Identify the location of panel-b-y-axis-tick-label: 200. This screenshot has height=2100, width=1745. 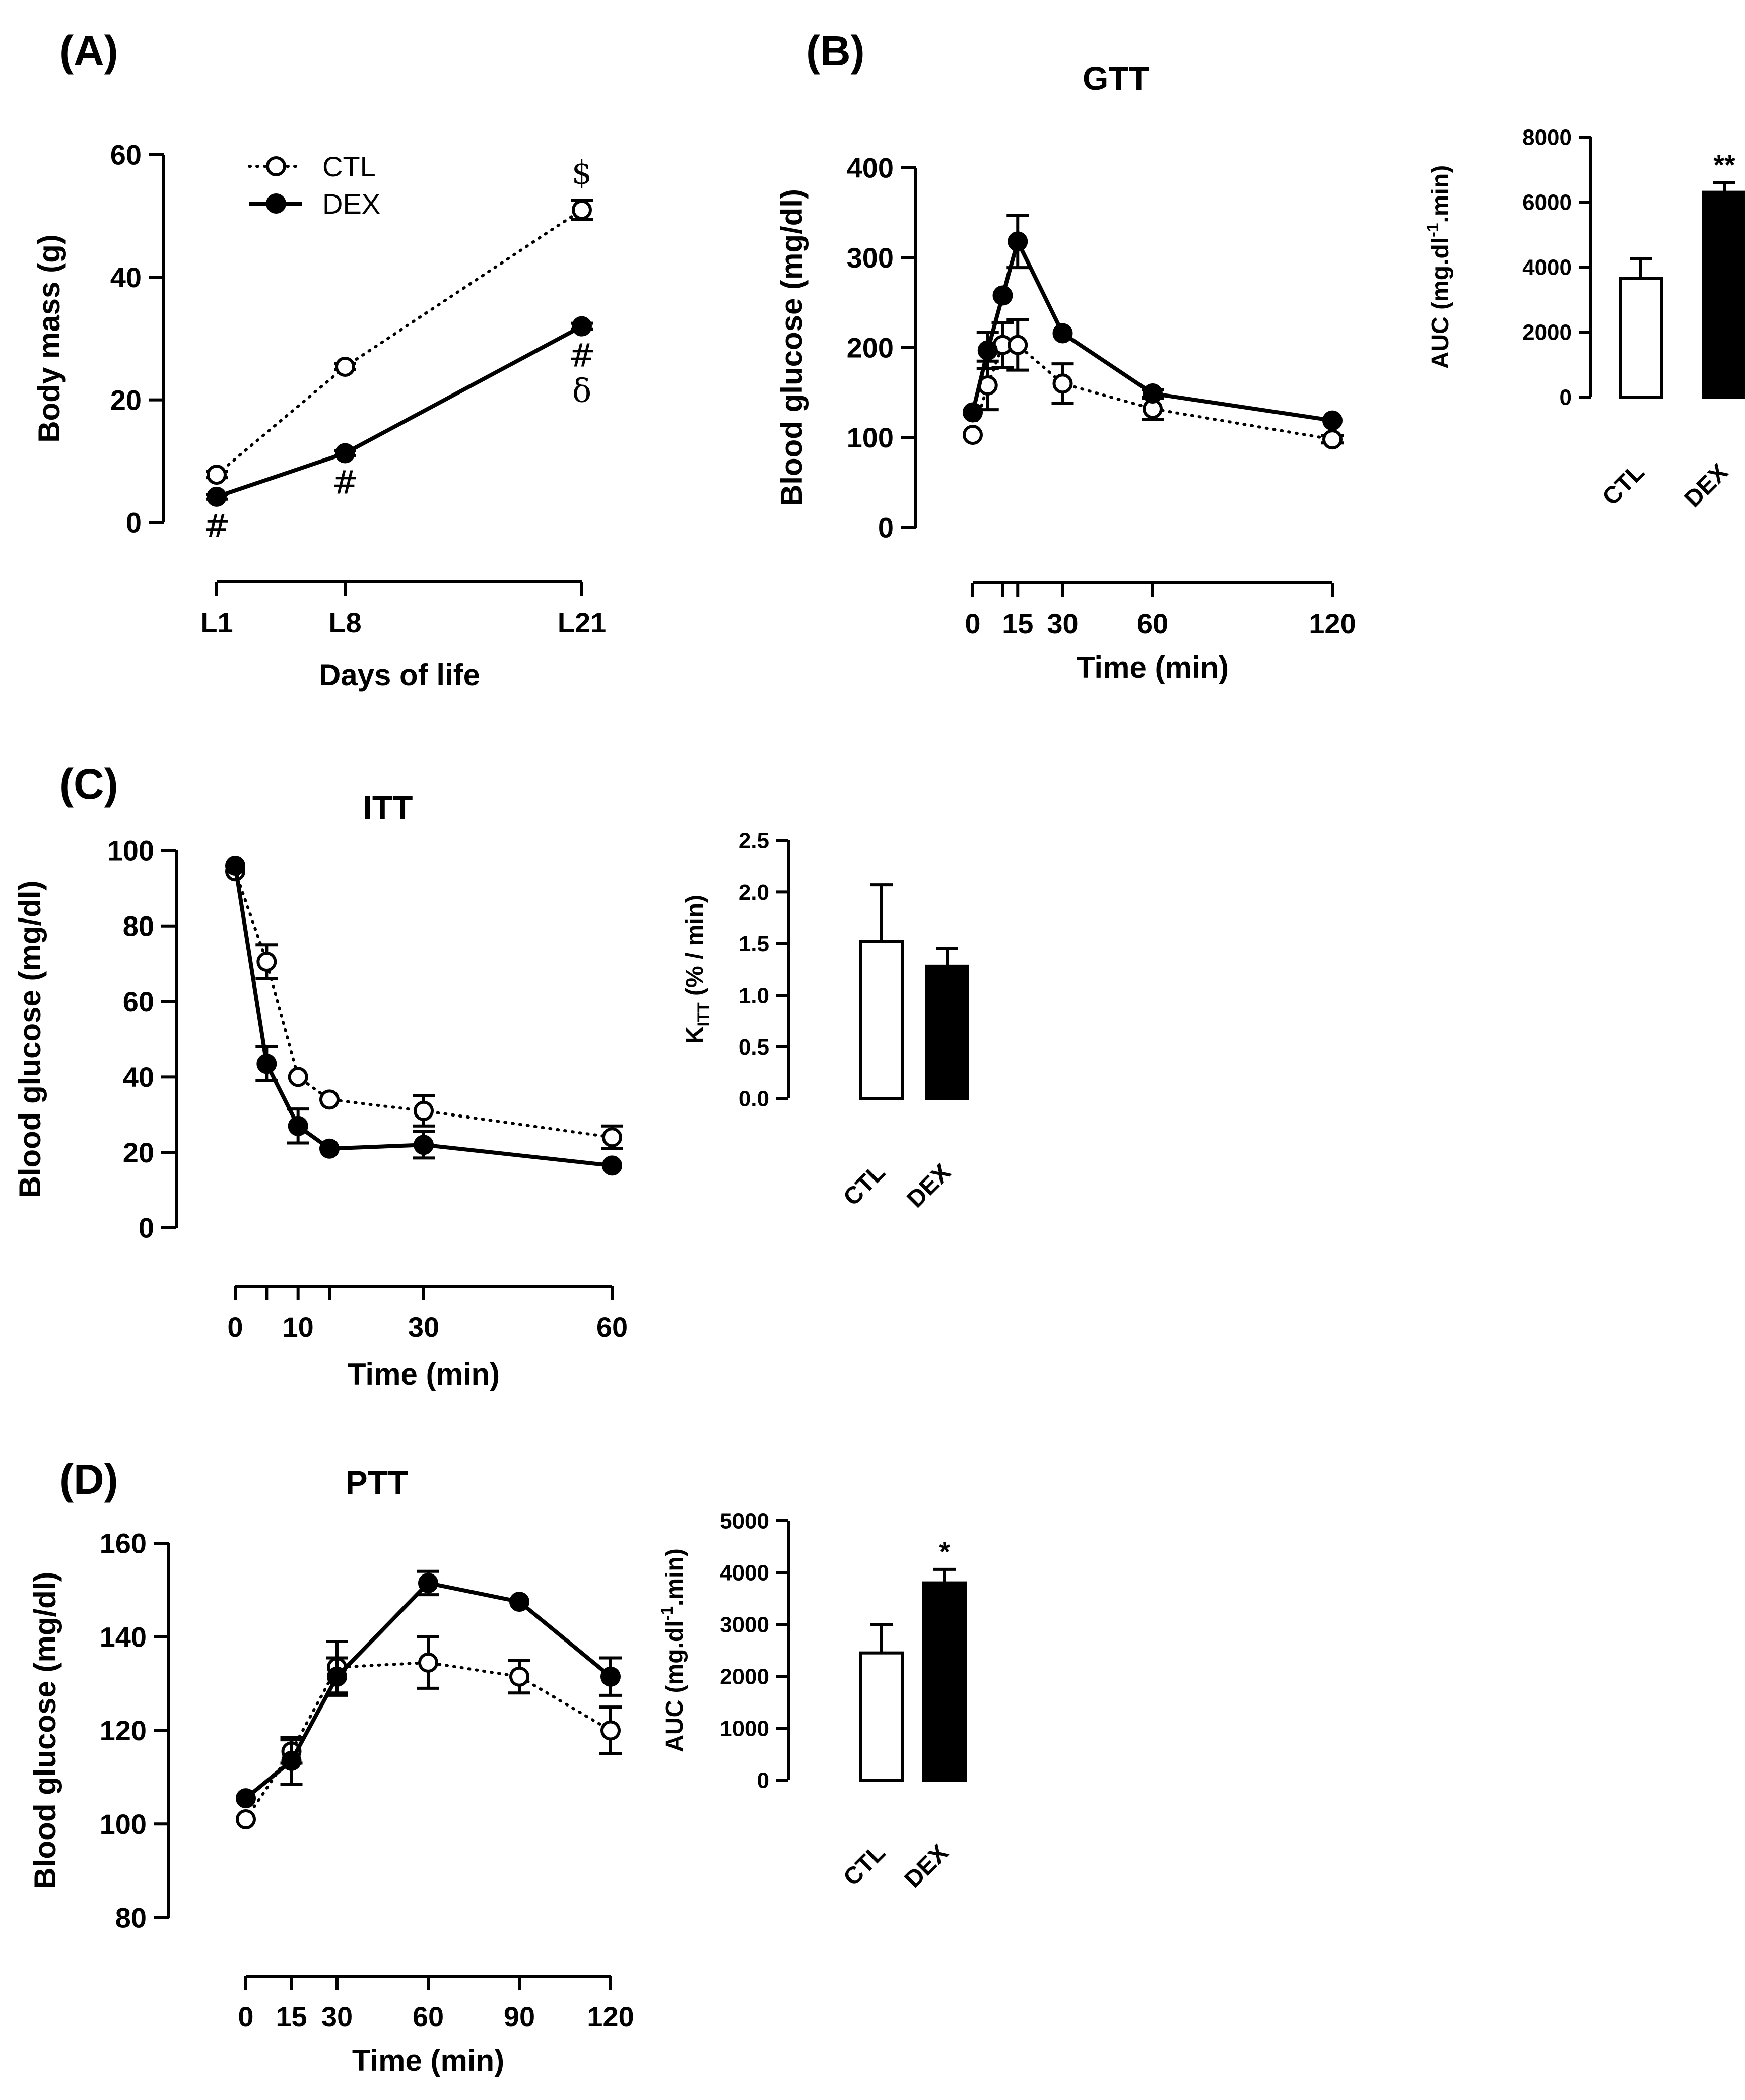
(870, 348).